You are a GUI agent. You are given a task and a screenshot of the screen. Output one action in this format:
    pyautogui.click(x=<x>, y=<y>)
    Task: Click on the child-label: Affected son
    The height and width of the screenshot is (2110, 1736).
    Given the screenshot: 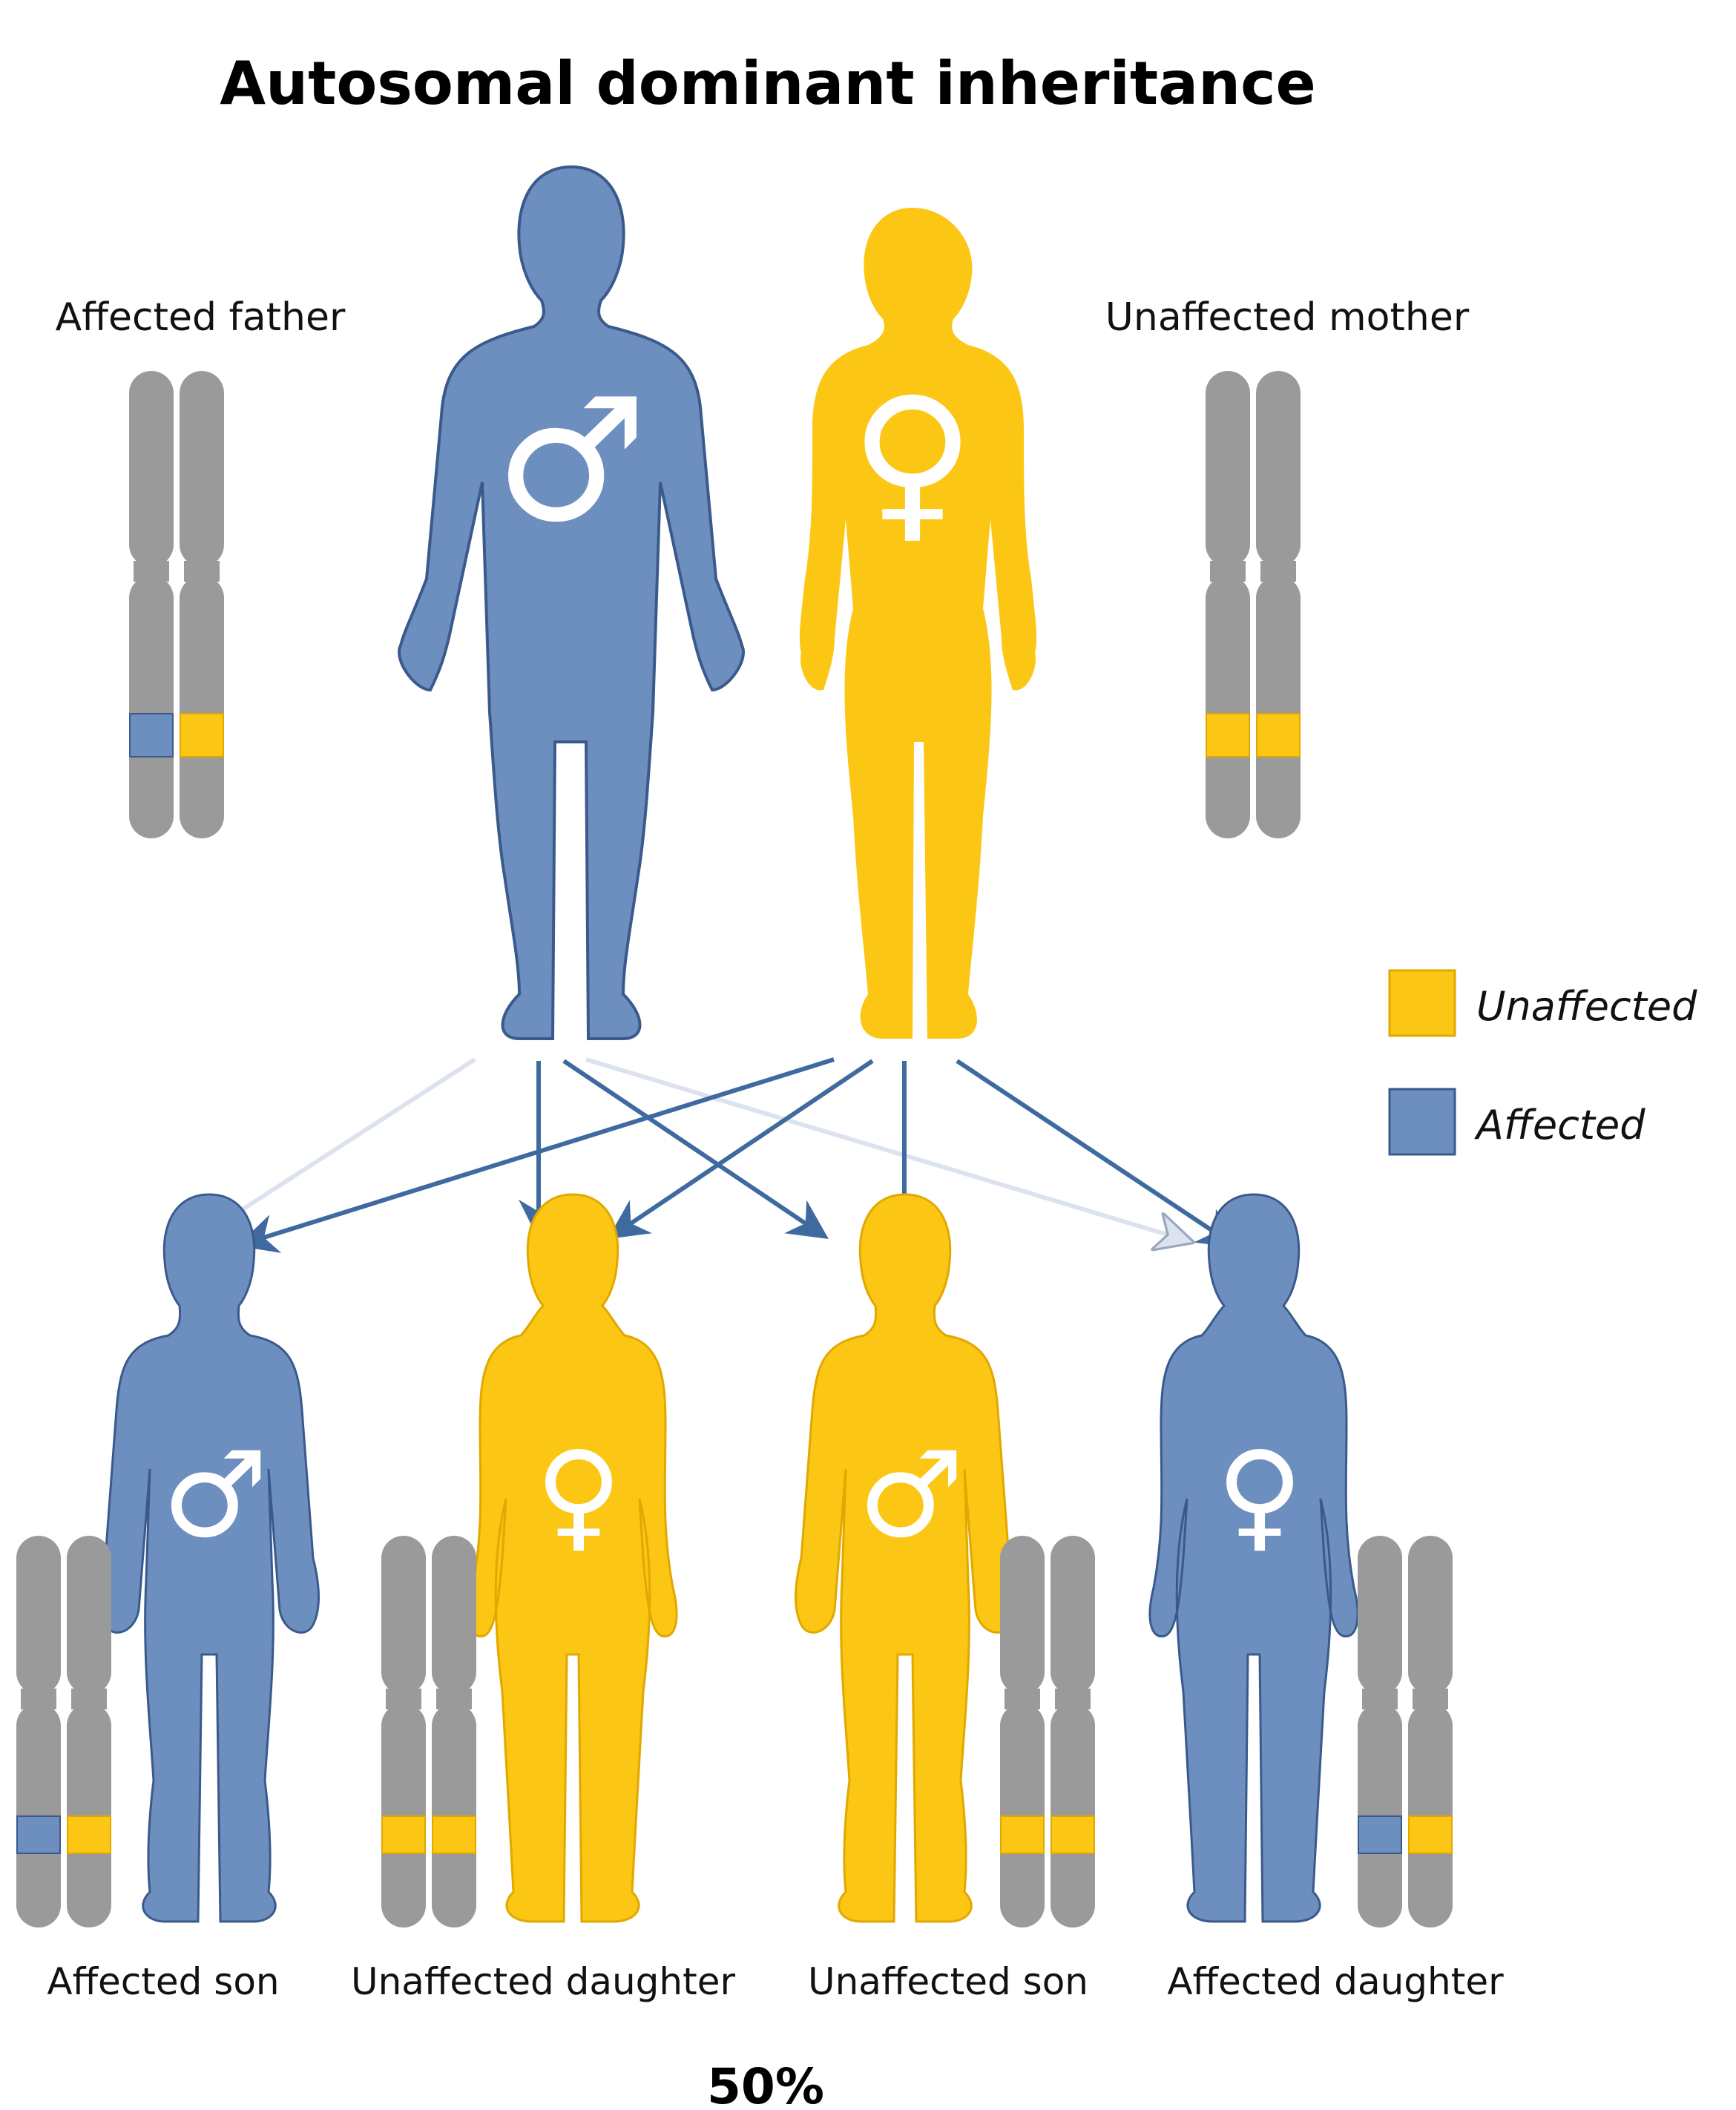 What is the action you would take?
    pyautogui.click(x=163, y=1981)
    